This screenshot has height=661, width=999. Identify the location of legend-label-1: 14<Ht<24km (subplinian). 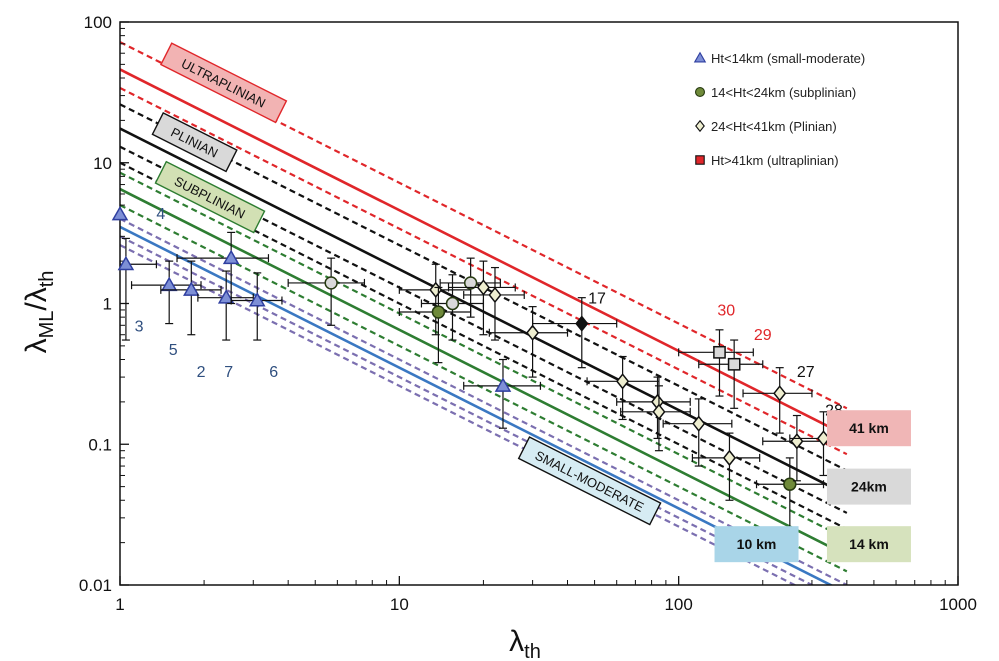
(783, 92).